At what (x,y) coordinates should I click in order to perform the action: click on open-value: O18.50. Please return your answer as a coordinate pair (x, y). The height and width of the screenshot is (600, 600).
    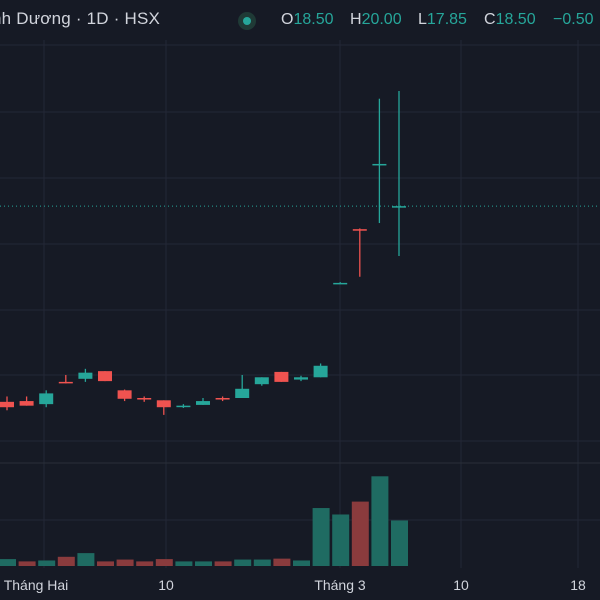
    Looking at the image, I should click on (307, 19).